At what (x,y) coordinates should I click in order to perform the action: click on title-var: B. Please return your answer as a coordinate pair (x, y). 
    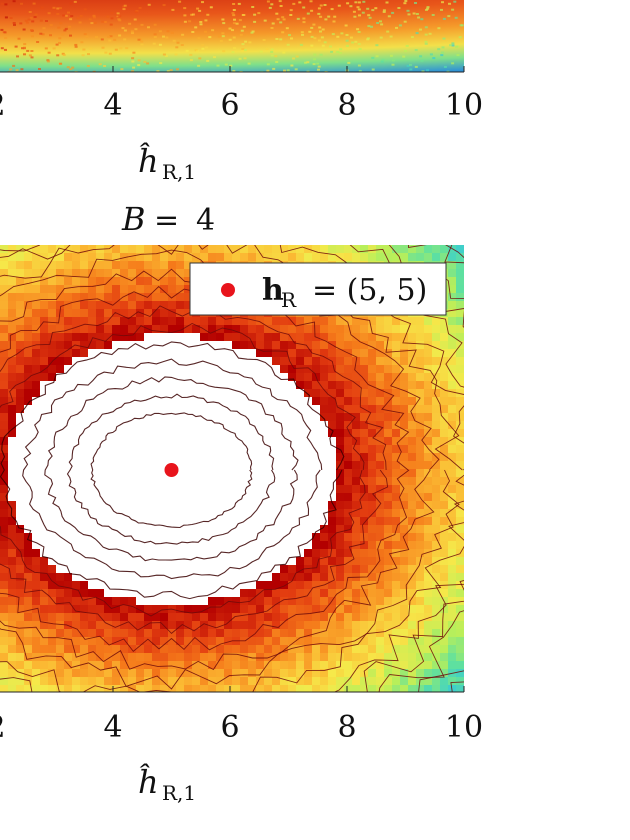
    Looking at the image, I should click on (133, 219).